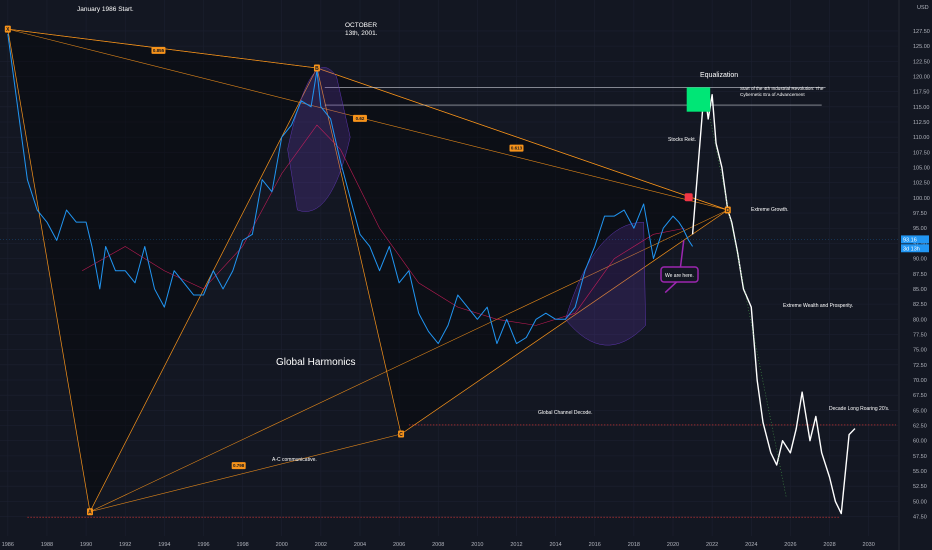  What do you see at coordinates (401, 435) in the screenshot?
I see `pattern-point-label: C` at bounding box center [401, 435].